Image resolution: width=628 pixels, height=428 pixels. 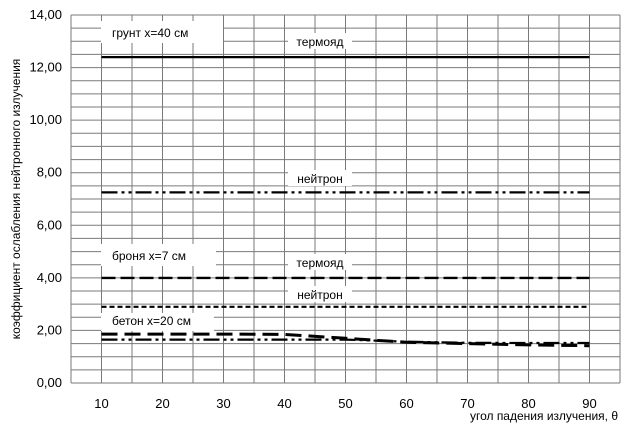 I want to click on y-tick-label: 2,00, so click(x=49, y=329).